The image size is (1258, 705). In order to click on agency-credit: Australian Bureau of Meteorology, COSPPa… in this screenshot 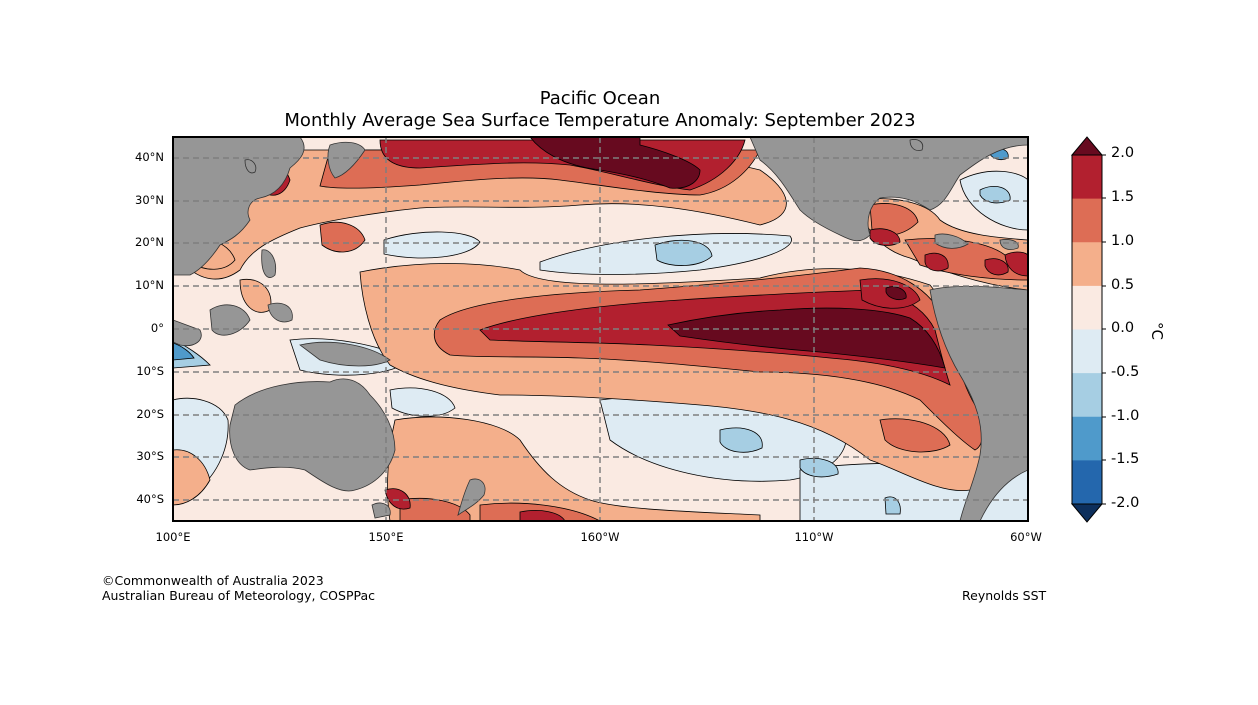, I will do `click(238, 595)`.